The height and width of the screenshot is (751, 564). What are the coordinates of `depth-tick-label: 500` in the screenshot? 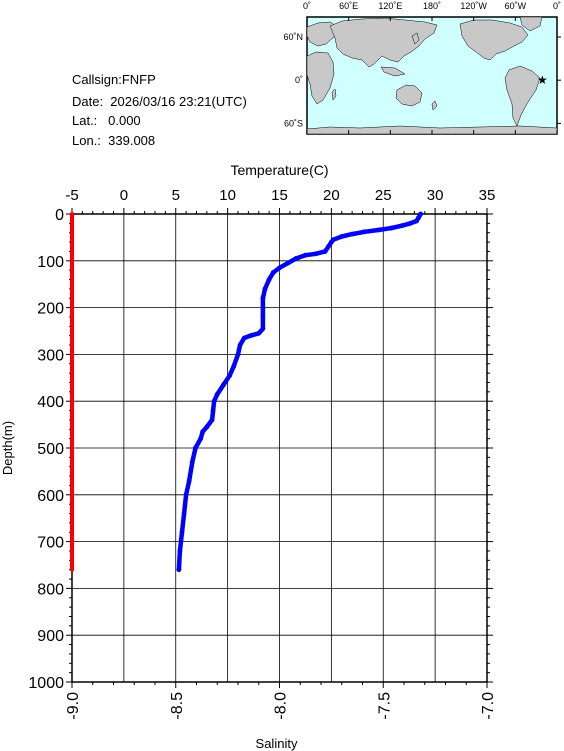 It's located at (50, 449).